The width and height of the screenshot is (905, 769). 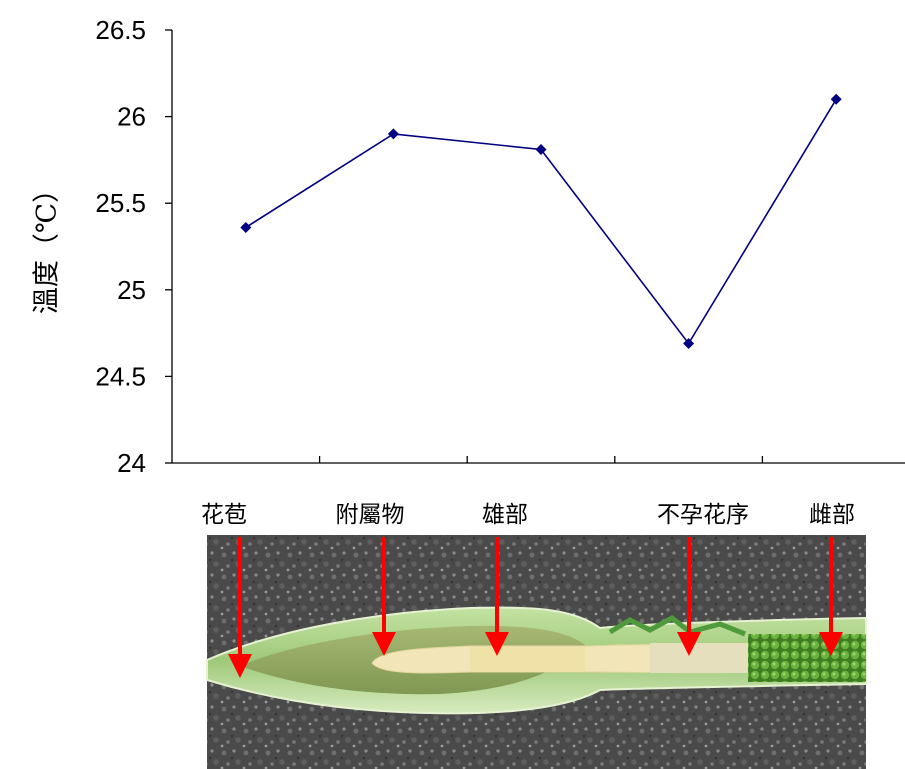 What do you see at coordinates (120, 203) in the screenshot?
I see `y-tick-label: 25.5` at bounding box center [120, 203].